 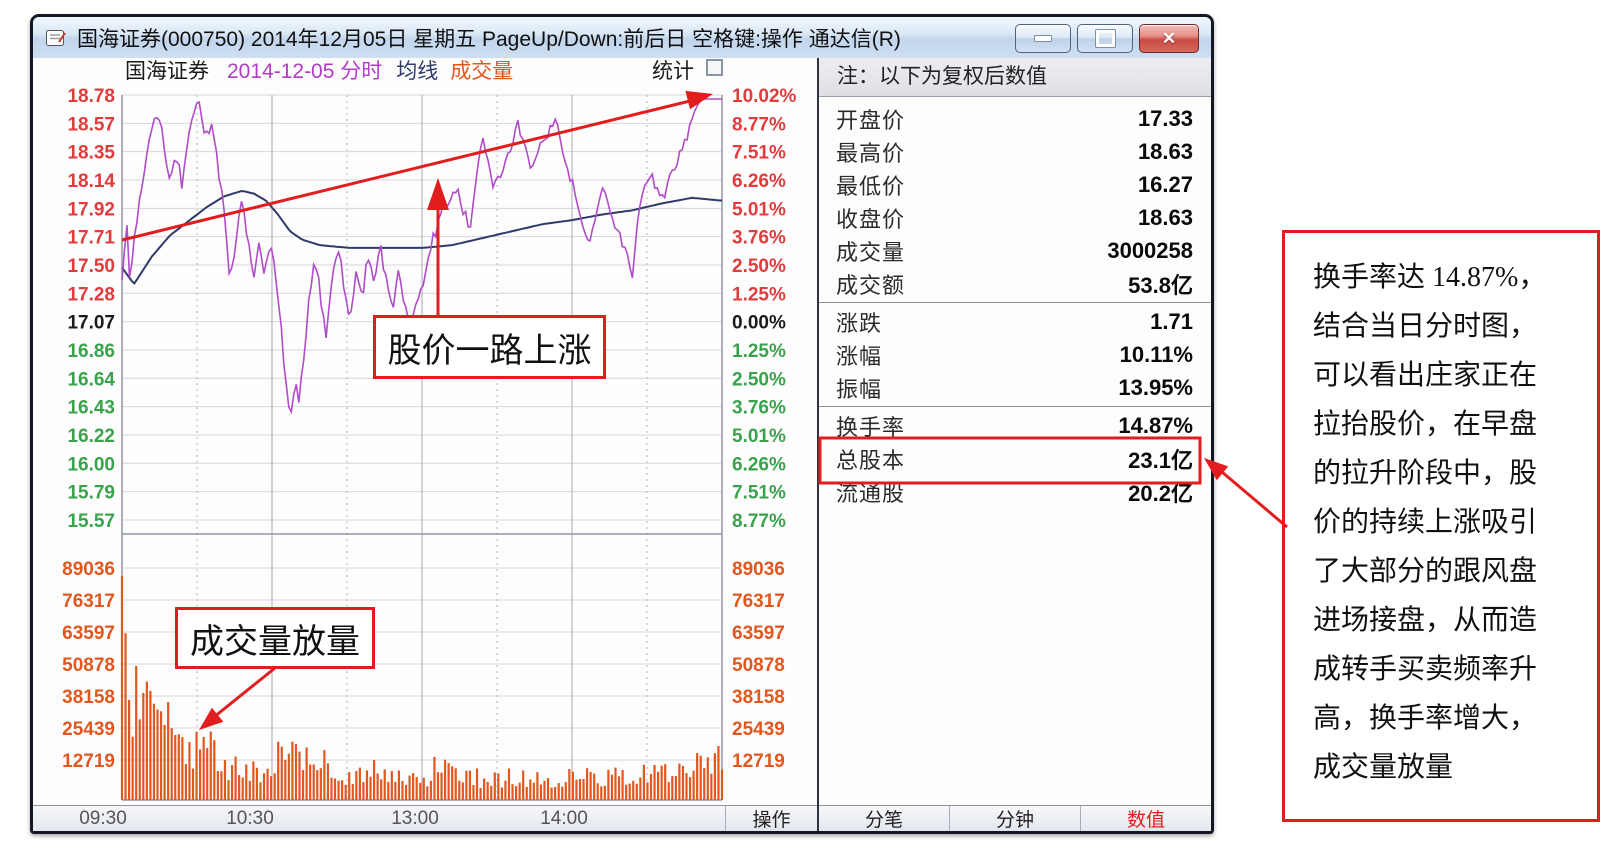 I want to click on time-label: 13:00, so click(x=415, y=818).